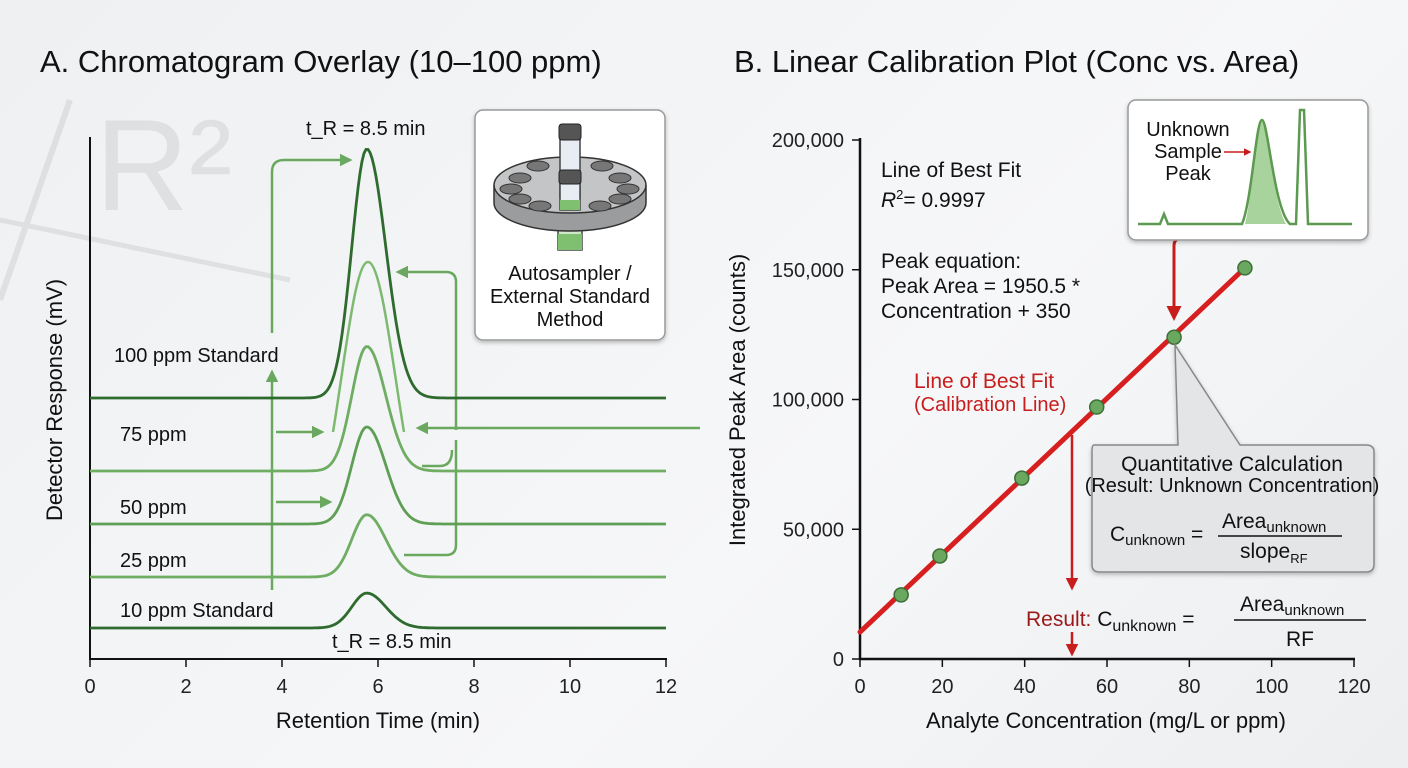  I want to click on svg-text: R², so click(163, 165).